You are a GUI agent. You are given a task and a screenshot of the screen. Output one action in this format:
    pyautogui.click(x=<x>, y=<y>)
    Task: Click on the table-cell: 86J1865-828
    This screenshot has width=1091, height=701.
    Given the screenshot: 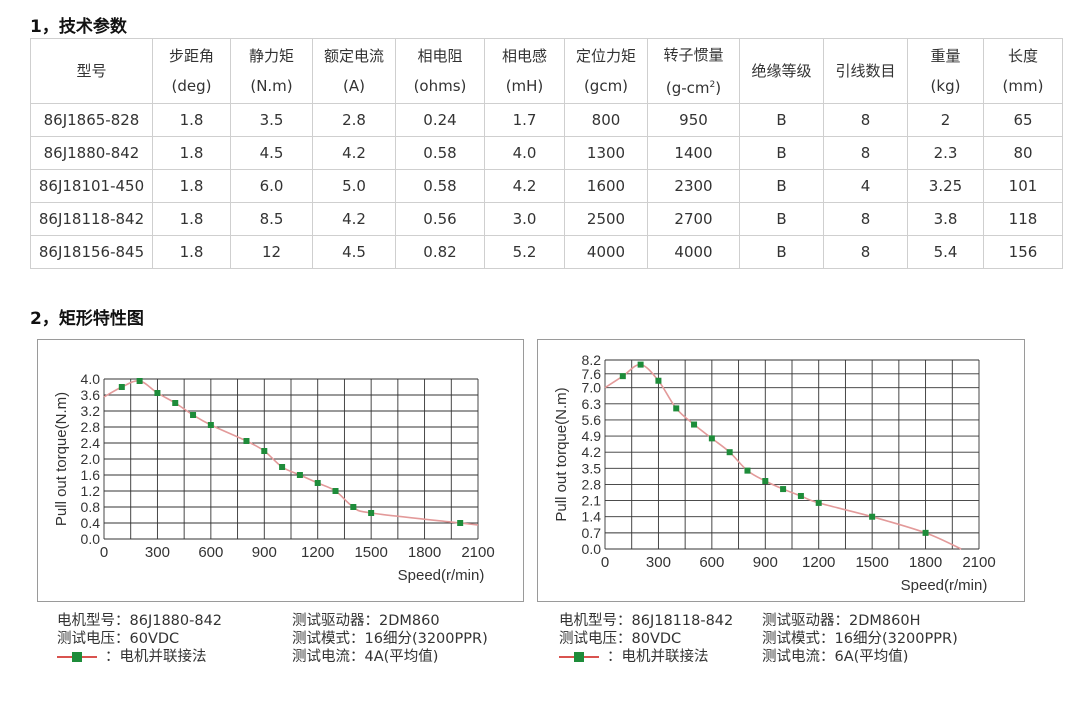 What is the action you would take?
    pyautogui.click(x=91, y=120)
    